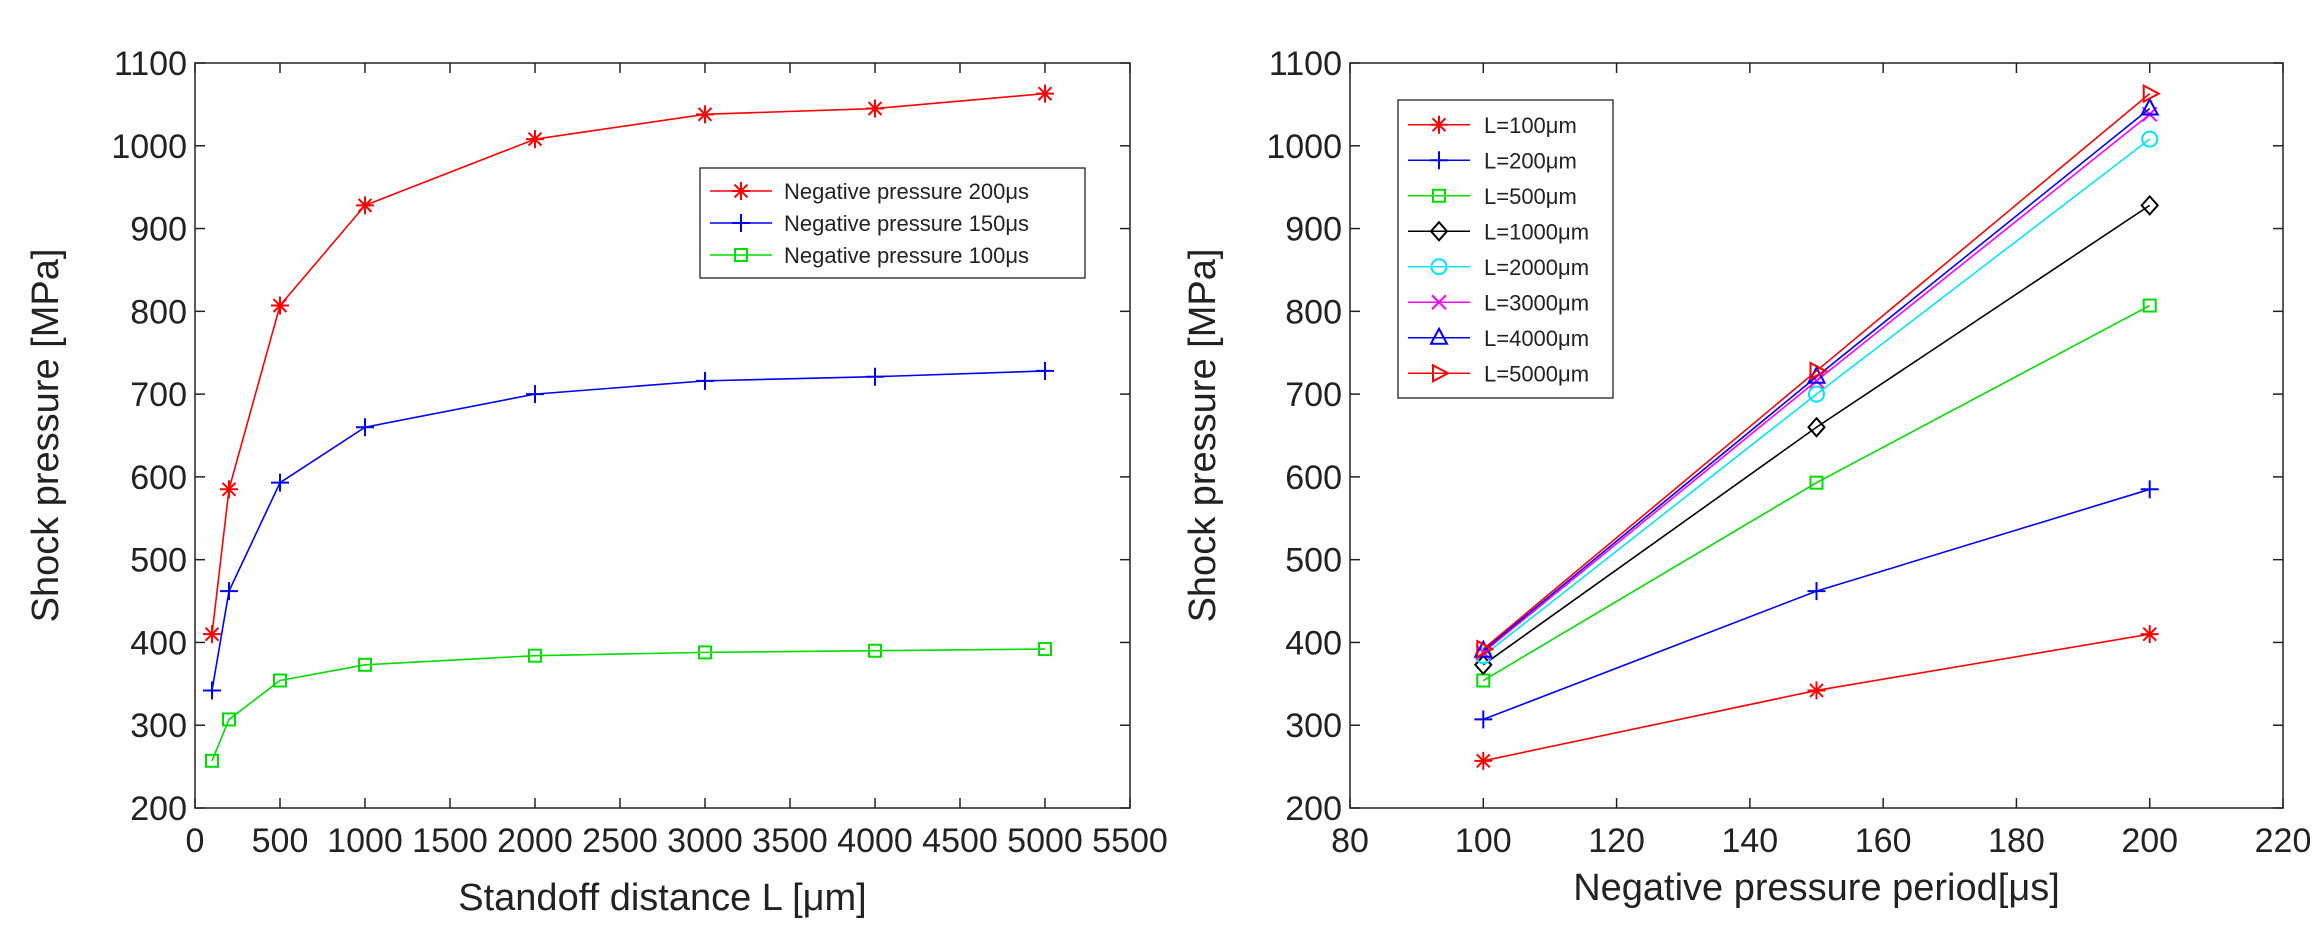 The image size is (2322, 925). I want to click on legend-label: L=2000μm, so click(1536, 267).